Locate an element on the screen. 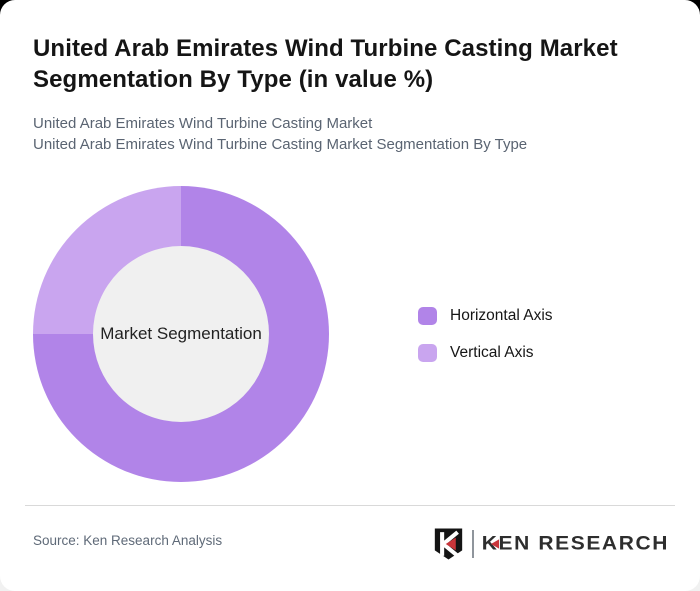 The width and height of the screenshot is (700, 591). donut-center-label: Market Segmentation is located at coordinates (181, 333).